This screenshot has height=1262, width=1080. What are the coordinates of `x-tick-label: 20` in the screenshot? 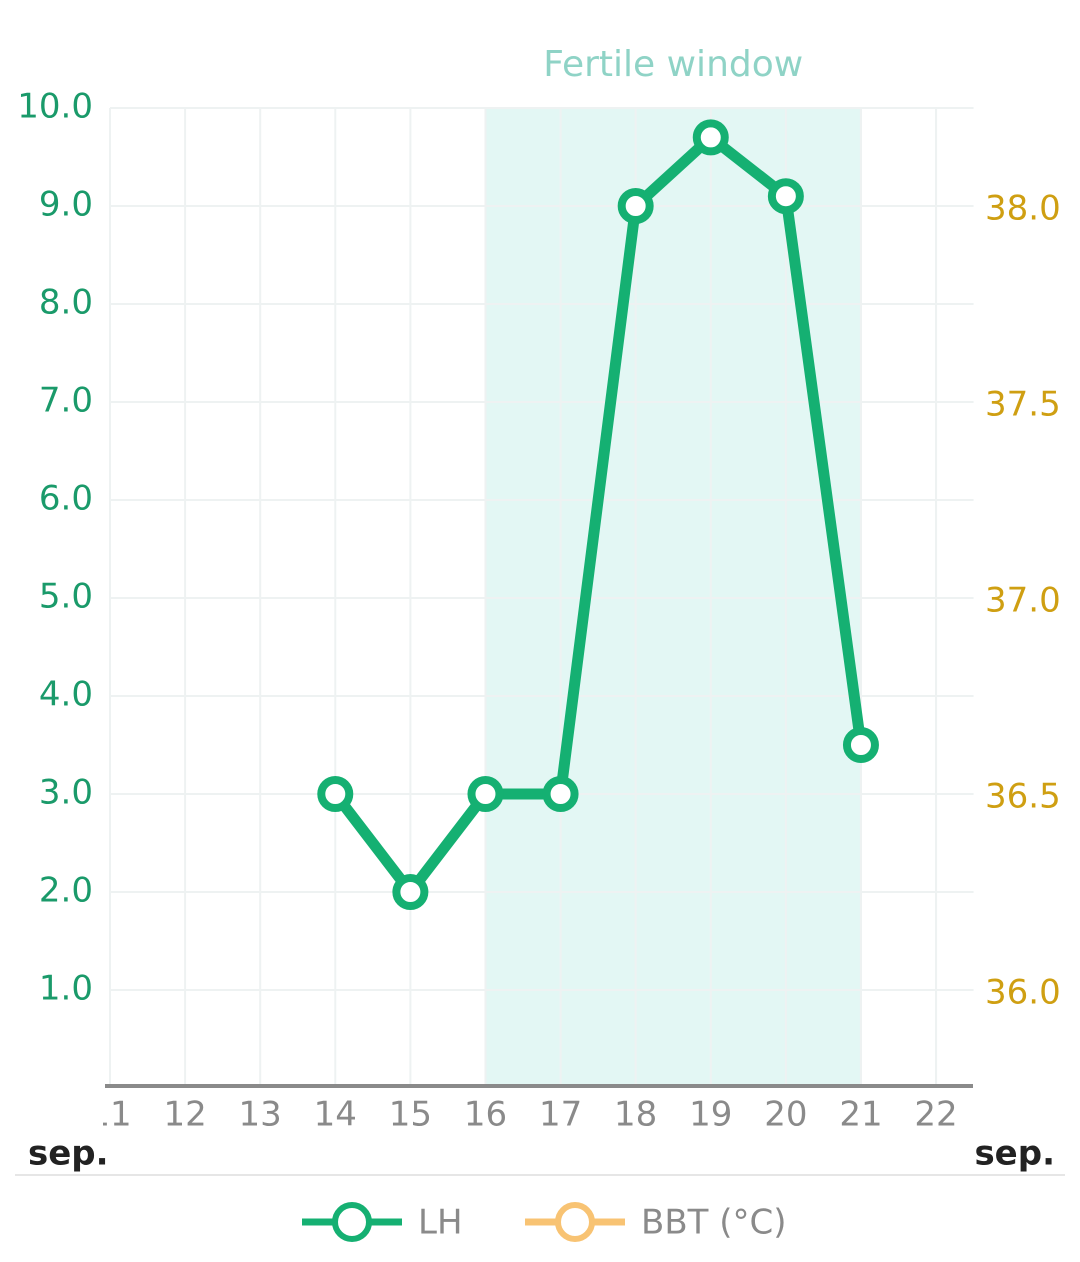 It's located at (785, 1115).